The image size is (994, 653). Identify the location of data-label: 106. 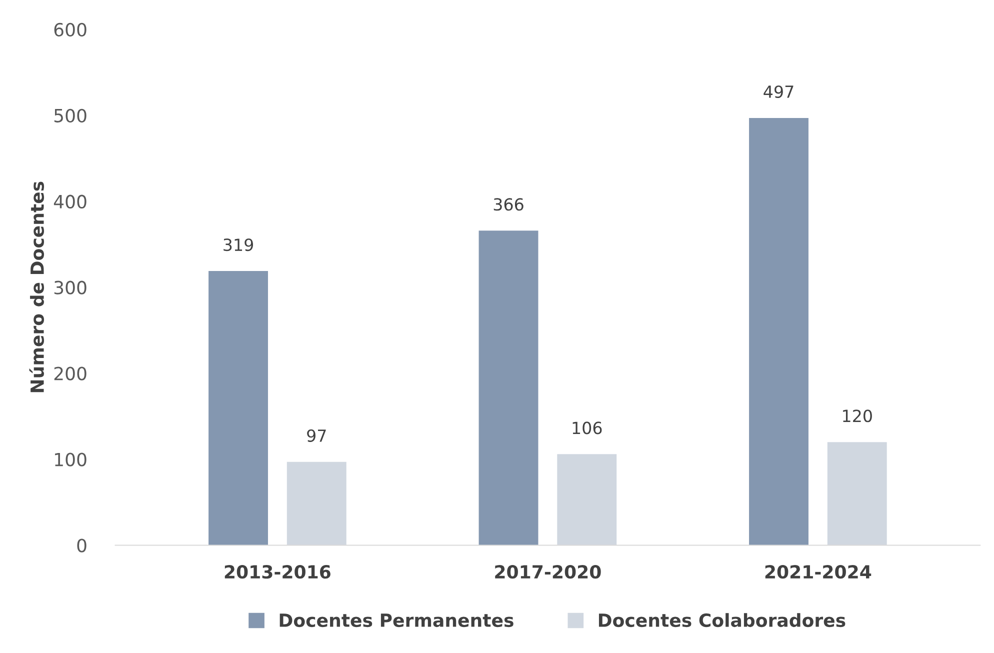
(587, 428).